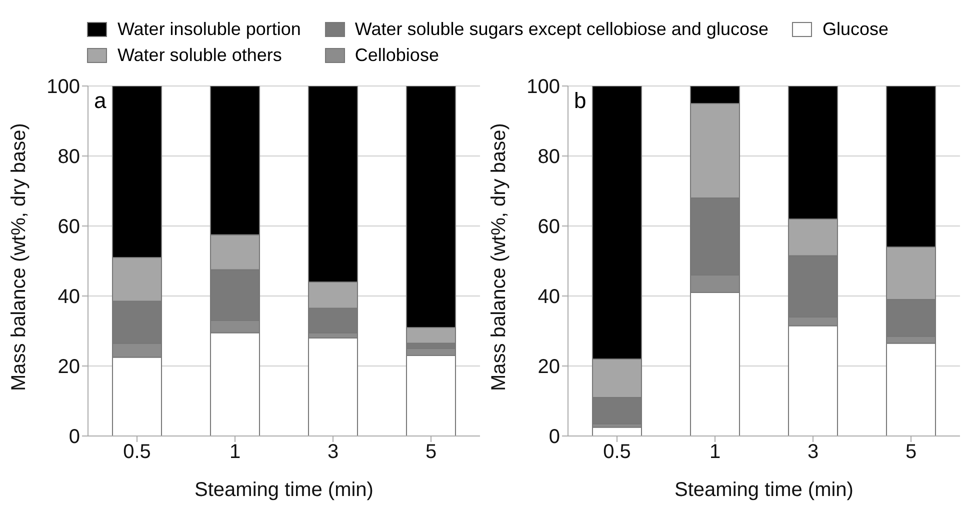  Describe the element at coordinates (209, 29) in the screenshot. I see `legend-label: Water insoluble portion` at that location.